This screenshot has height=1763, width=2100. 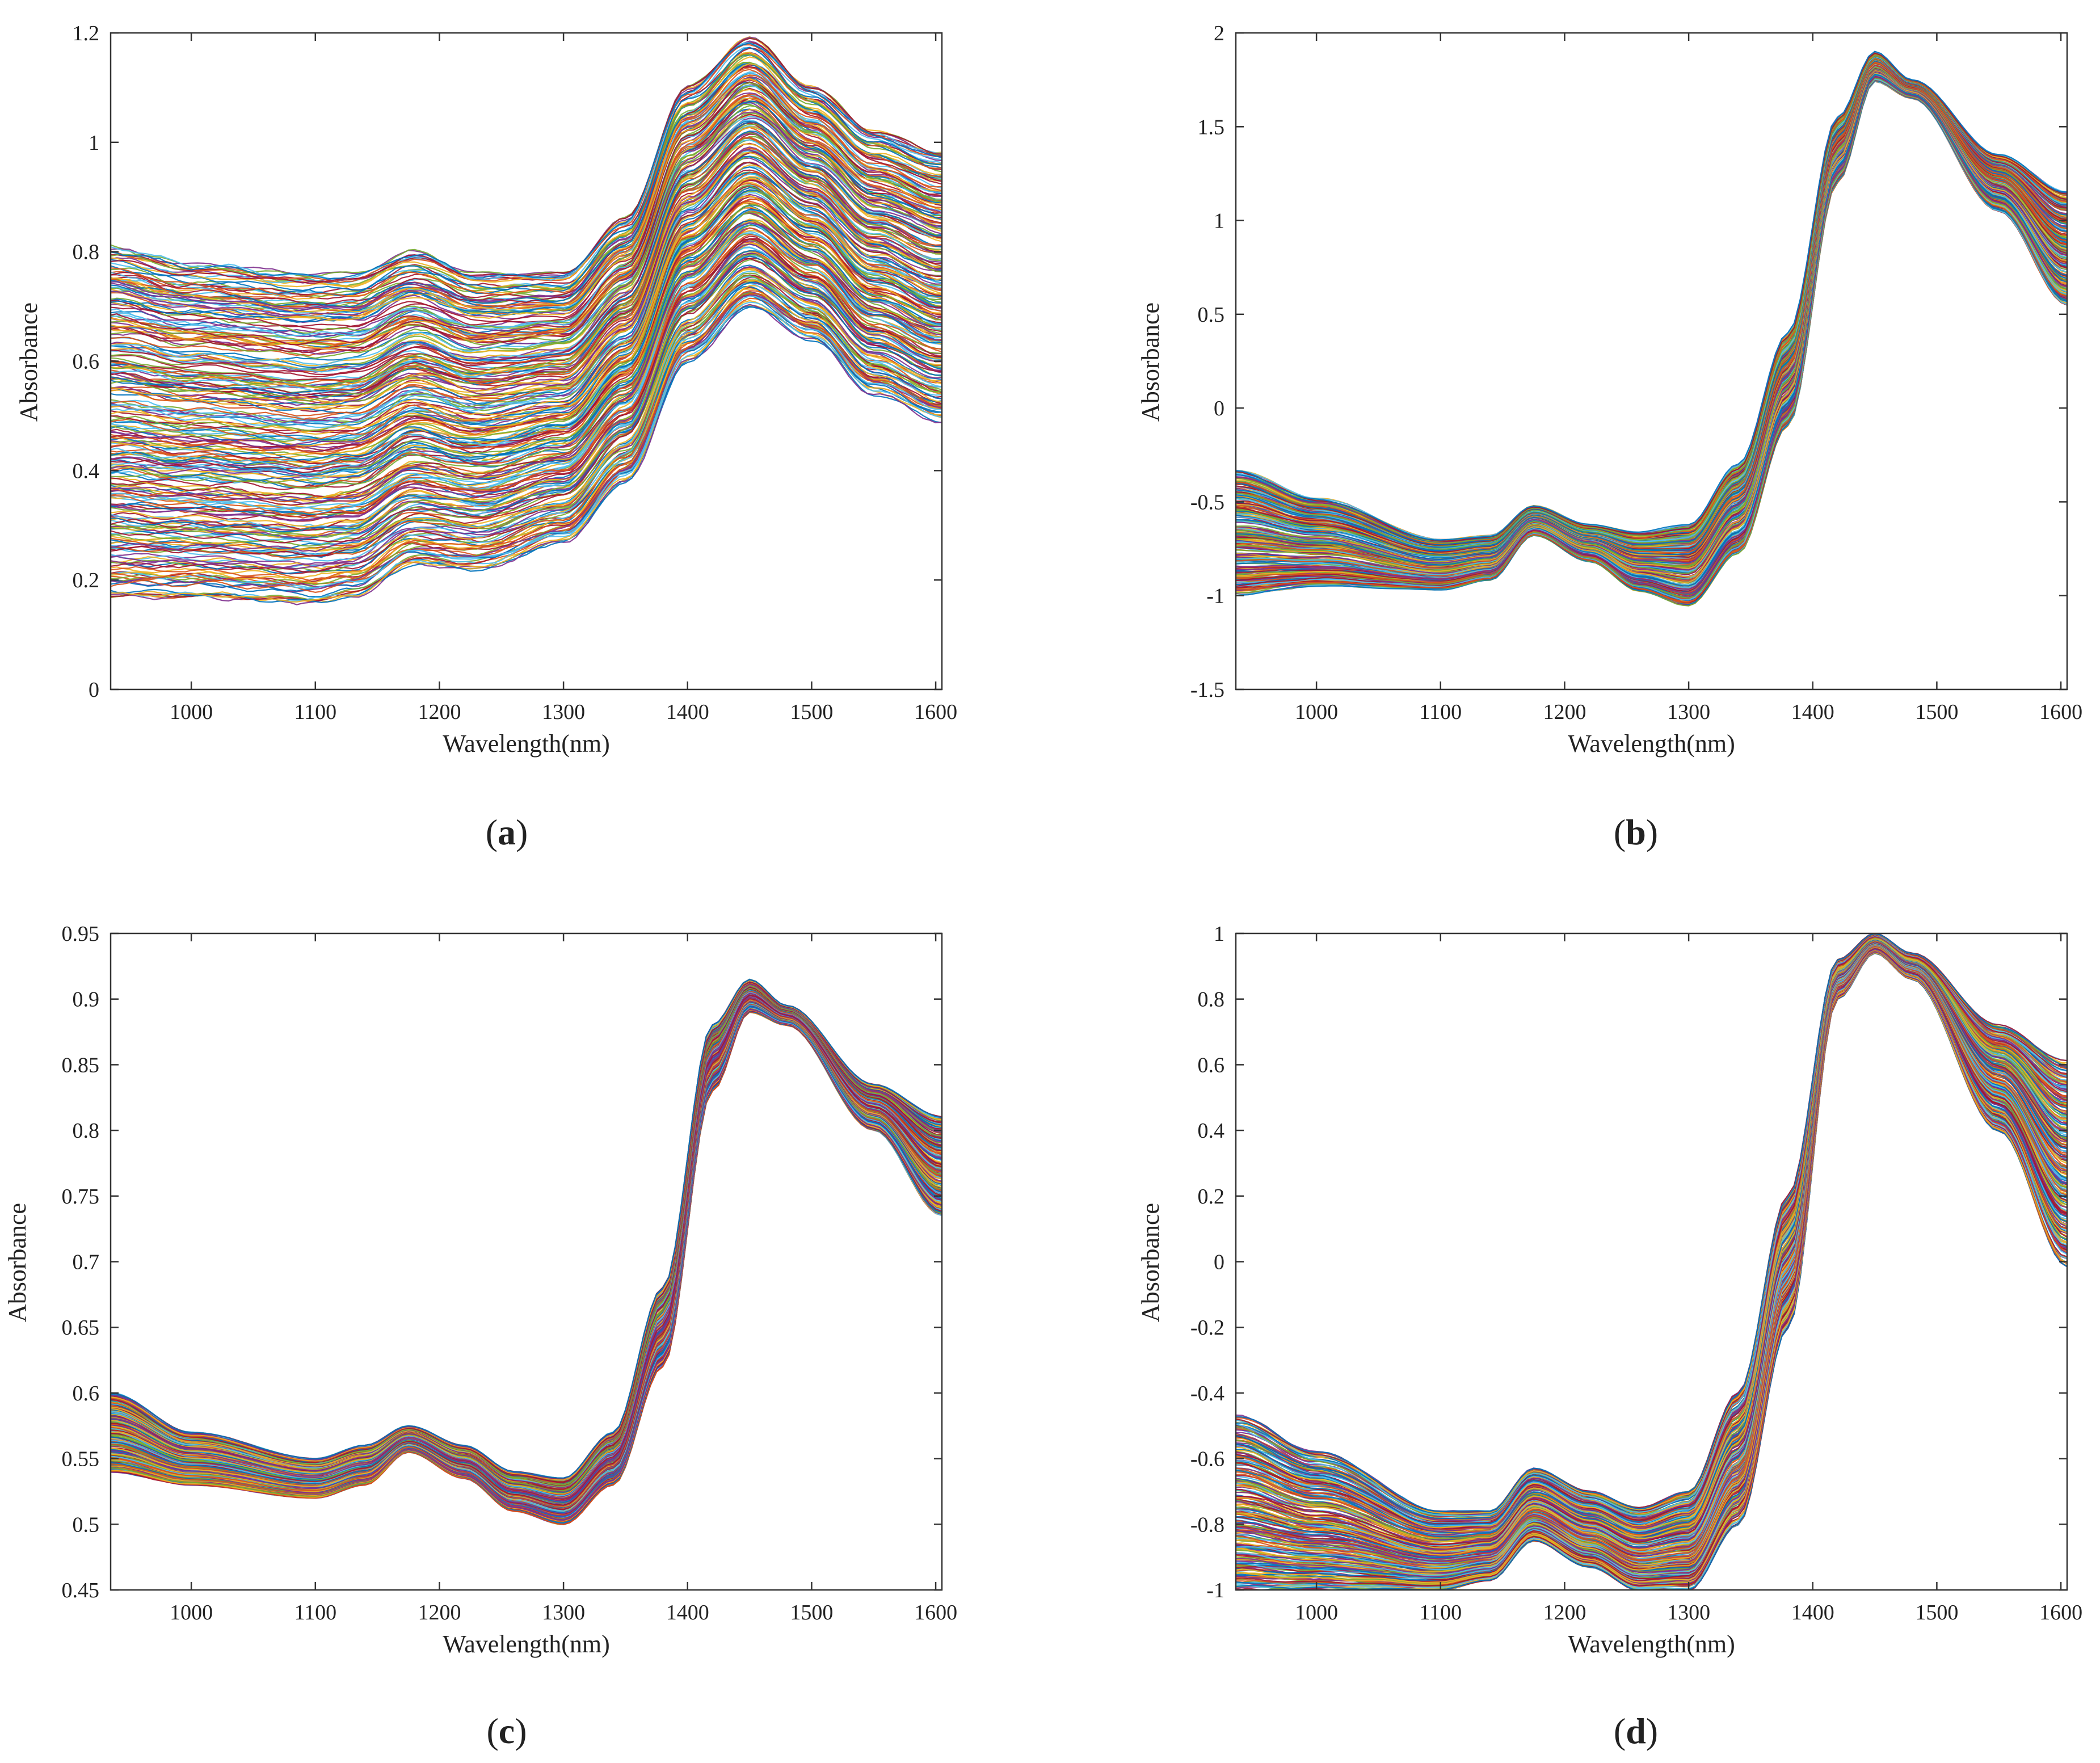 I want to click on y-tick-label: -1.5, so click(x=1207, y=690).